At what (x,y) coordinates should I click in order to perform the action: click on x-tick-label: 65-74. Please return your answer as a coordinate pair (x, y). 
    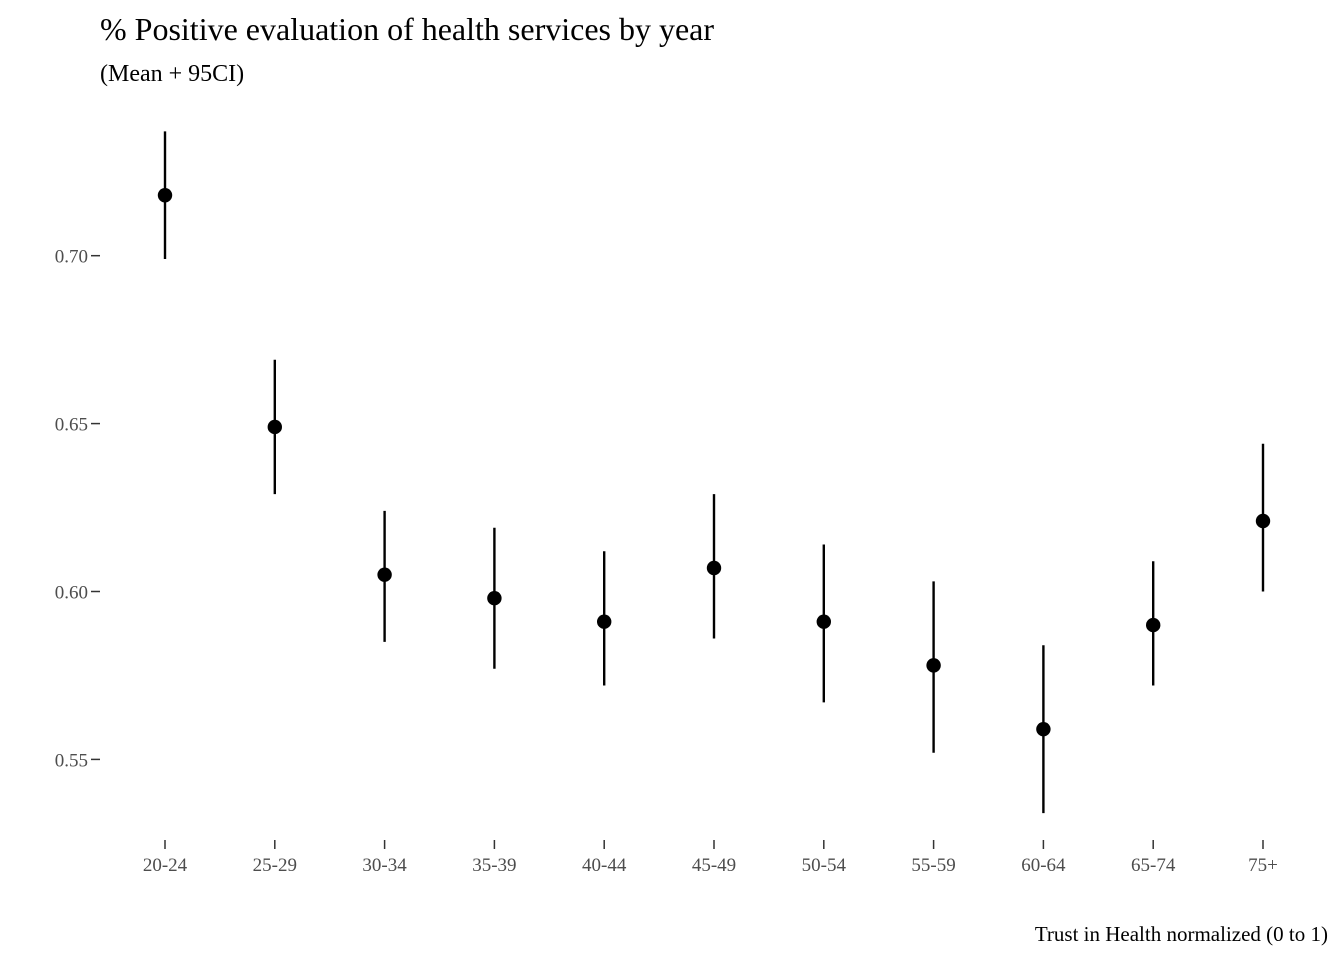
    Looking at the image, I should click on (1153, 865).